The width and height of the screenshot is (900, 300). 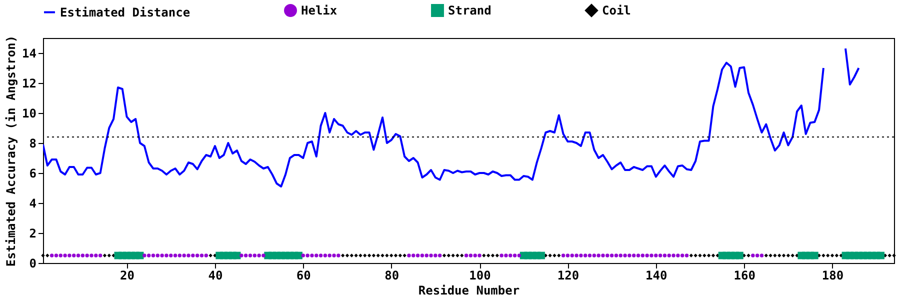 I want to click on x-tick-label: 120, so click(x=568, y=275).